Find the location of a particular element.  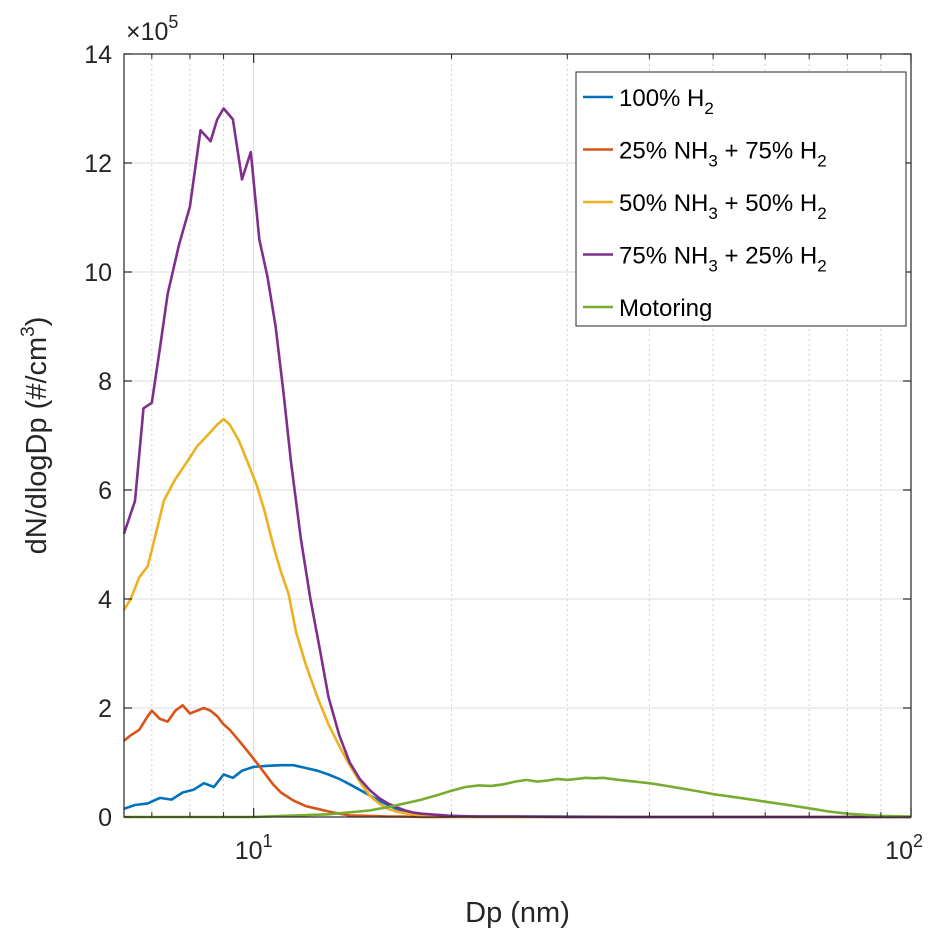

y-tick-label: 6 is located at coordinates (105, 491).